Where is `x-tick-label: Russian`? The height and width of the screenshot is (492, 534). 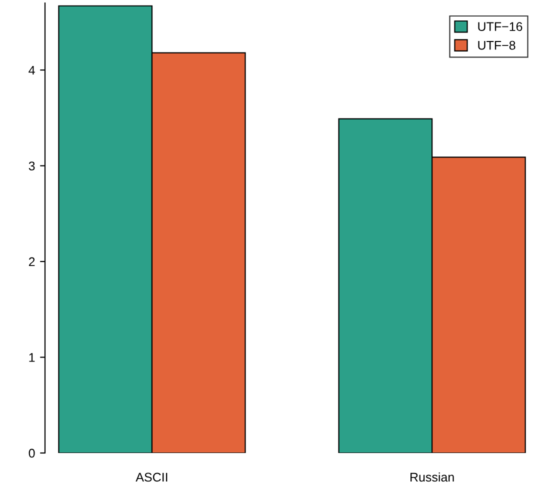
x-tick-label: Russian is located at coordinates (432, 477).